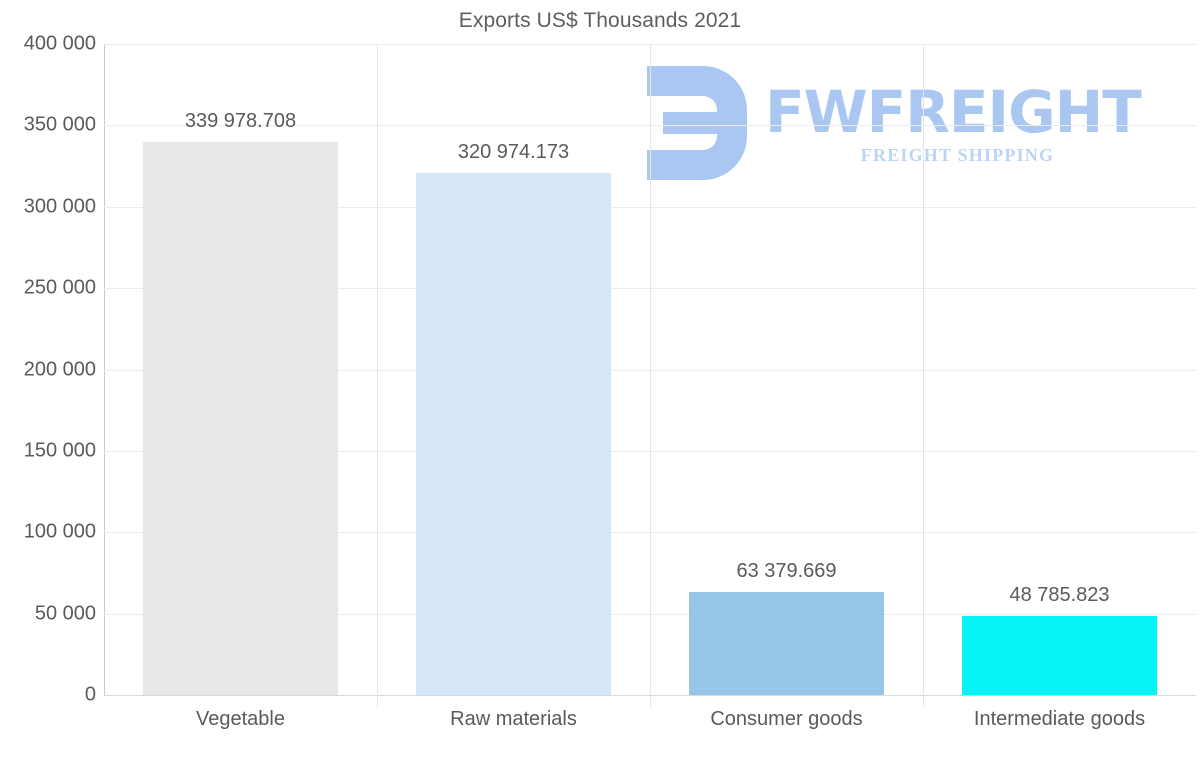  I want to click on bar-value-label: 48 785.823, so click(1059, 594).